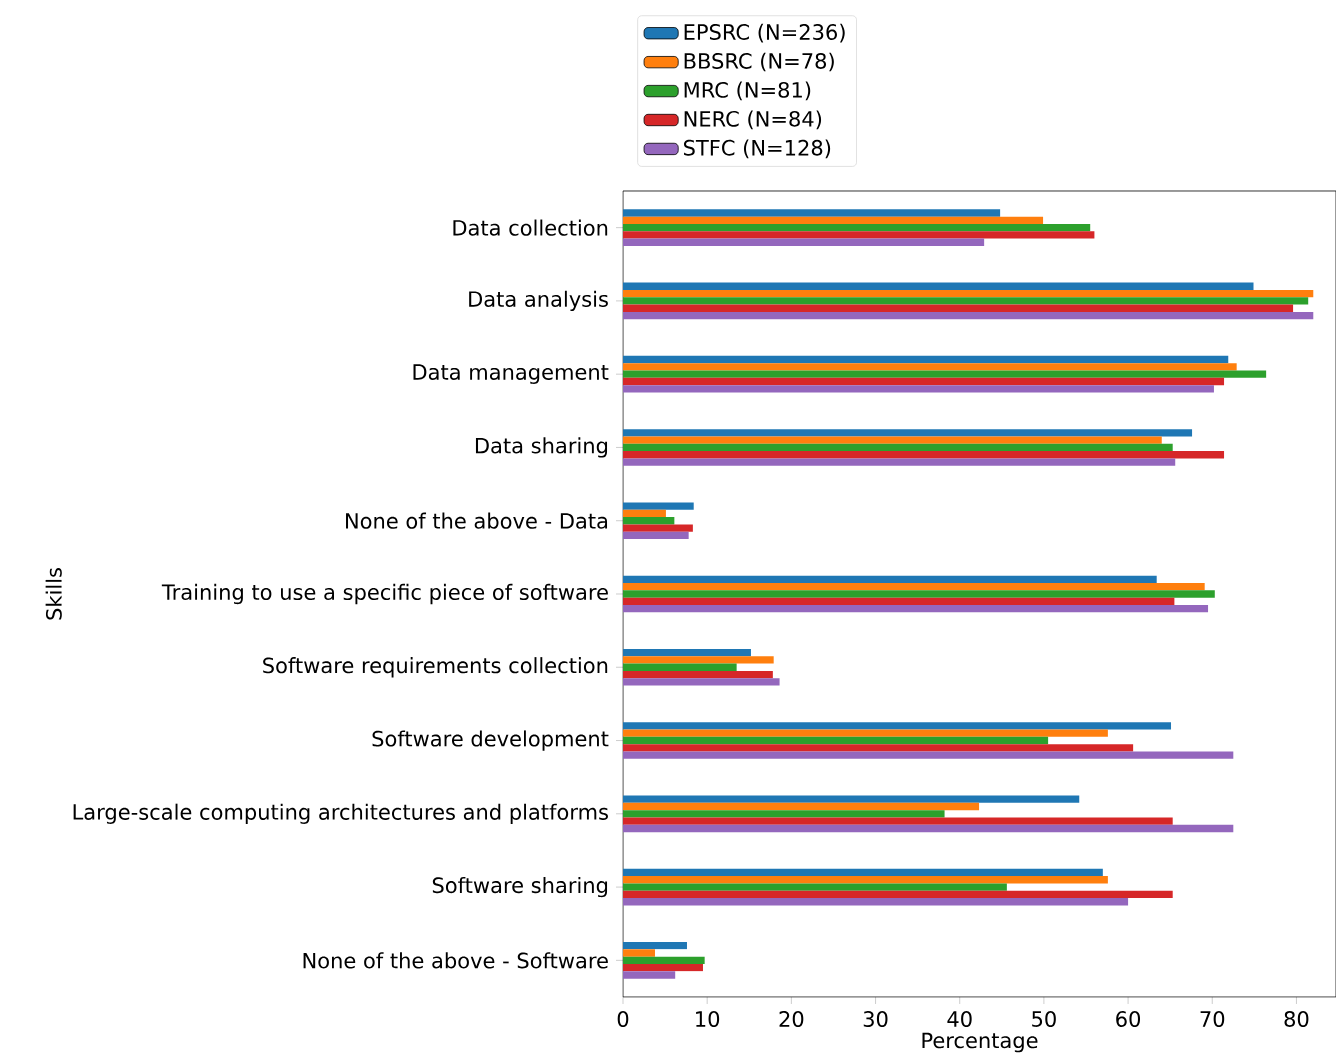 This screenshot has width=1336, height=1058. I want to click on x-tick-label: 70, so click(1212, 1019).